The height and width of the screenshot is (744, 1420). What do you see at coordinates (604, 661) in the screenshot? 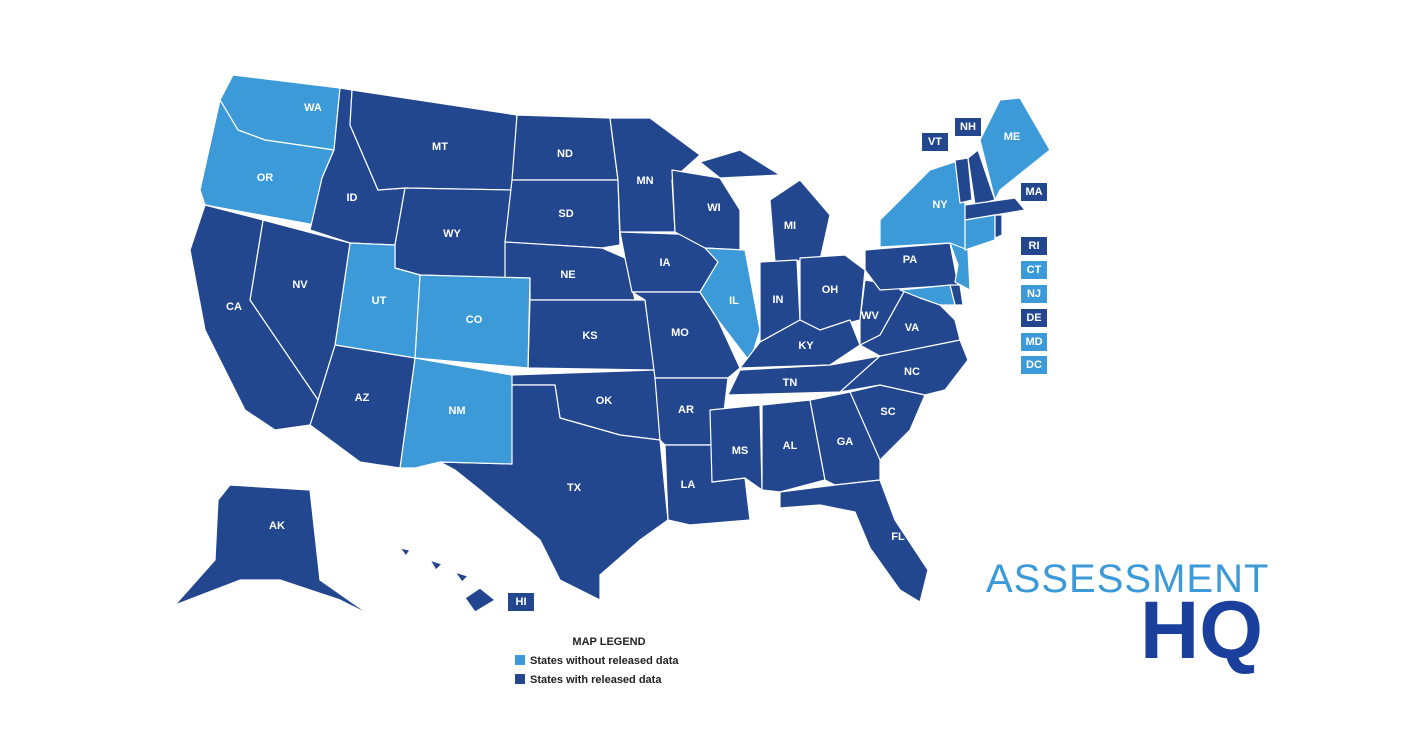
I see `legend-label: States without released data` at bounding box center [604, 661].